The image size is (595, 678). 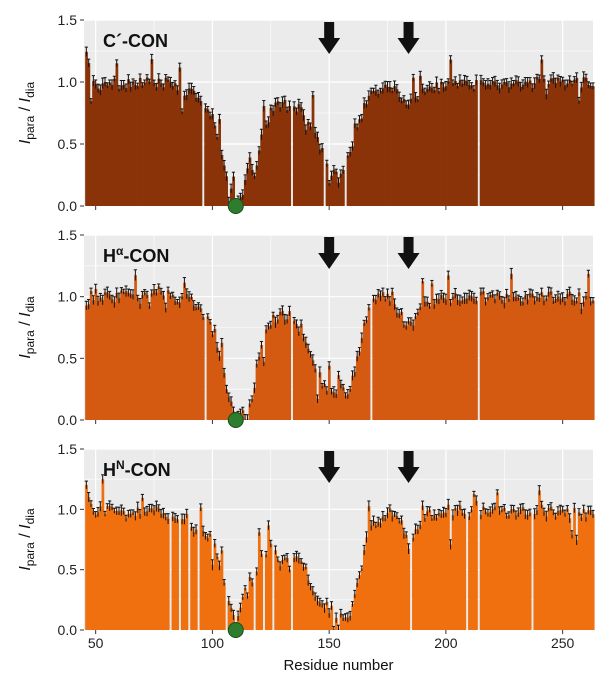 I want to click on x-tick-label: 250, so click(x=563, y=643).